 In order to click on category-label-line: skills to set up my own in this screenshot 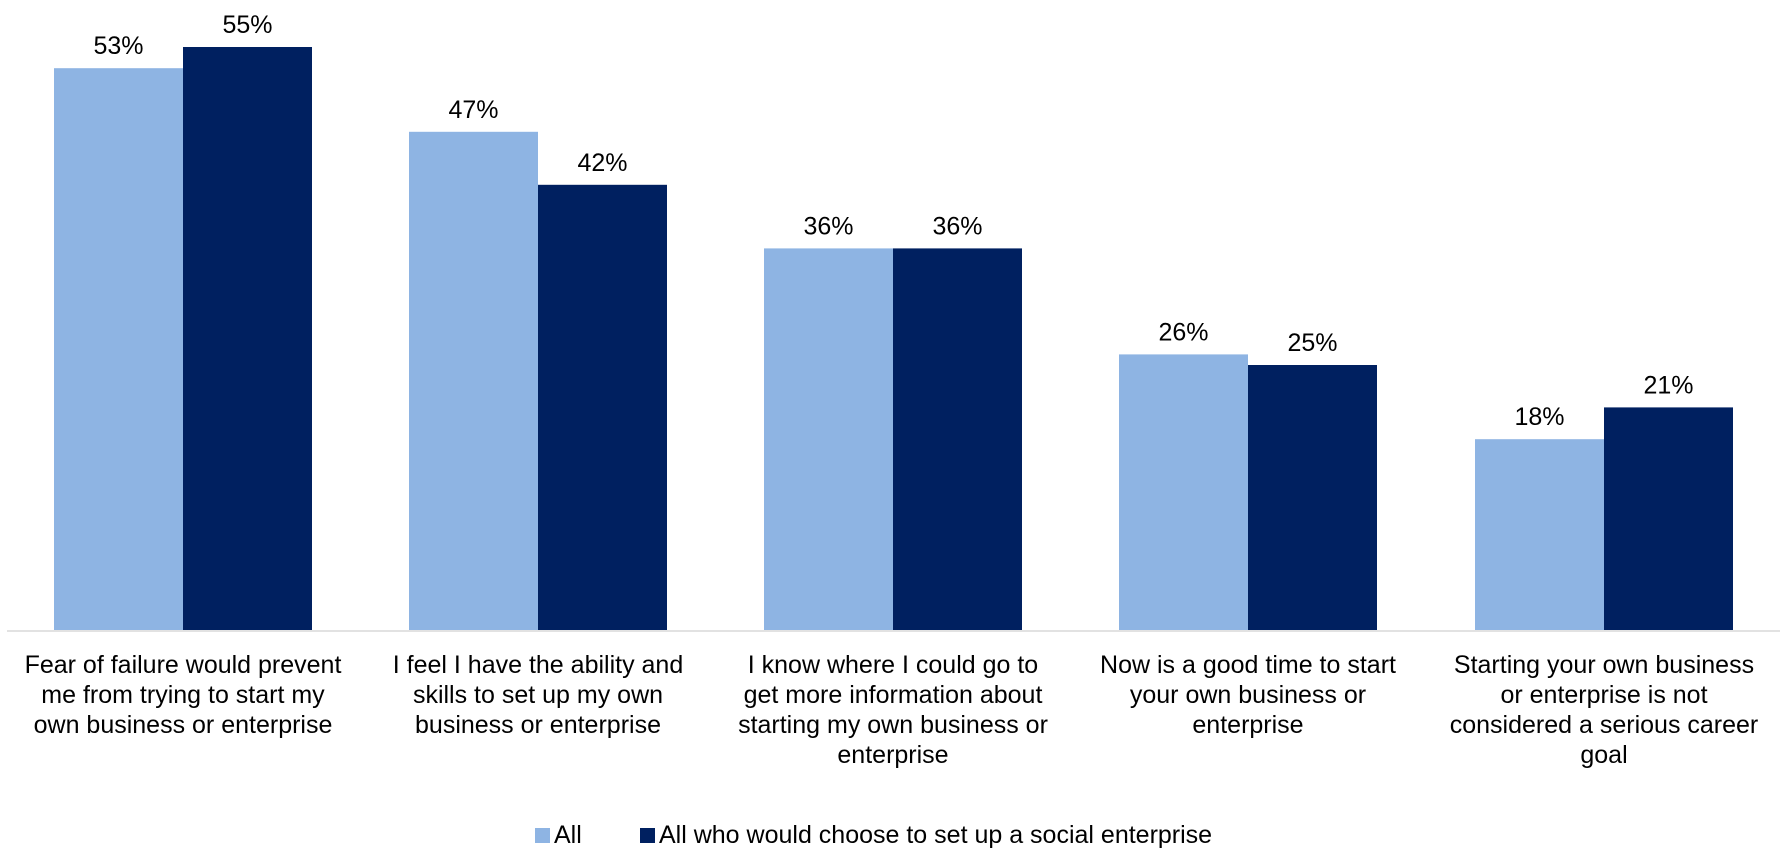, I will do `click(538, 695)`.